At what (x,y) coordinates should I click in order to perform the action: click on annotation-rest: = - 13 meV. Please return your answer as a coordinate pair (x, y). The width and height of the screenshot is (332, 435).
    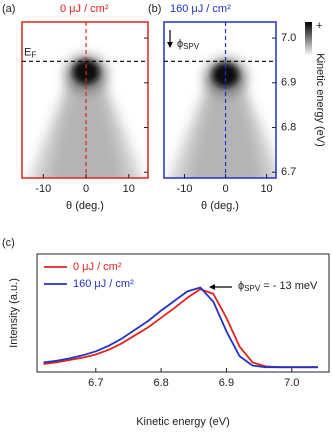
    Looking at the image, I should click on (289, 286).